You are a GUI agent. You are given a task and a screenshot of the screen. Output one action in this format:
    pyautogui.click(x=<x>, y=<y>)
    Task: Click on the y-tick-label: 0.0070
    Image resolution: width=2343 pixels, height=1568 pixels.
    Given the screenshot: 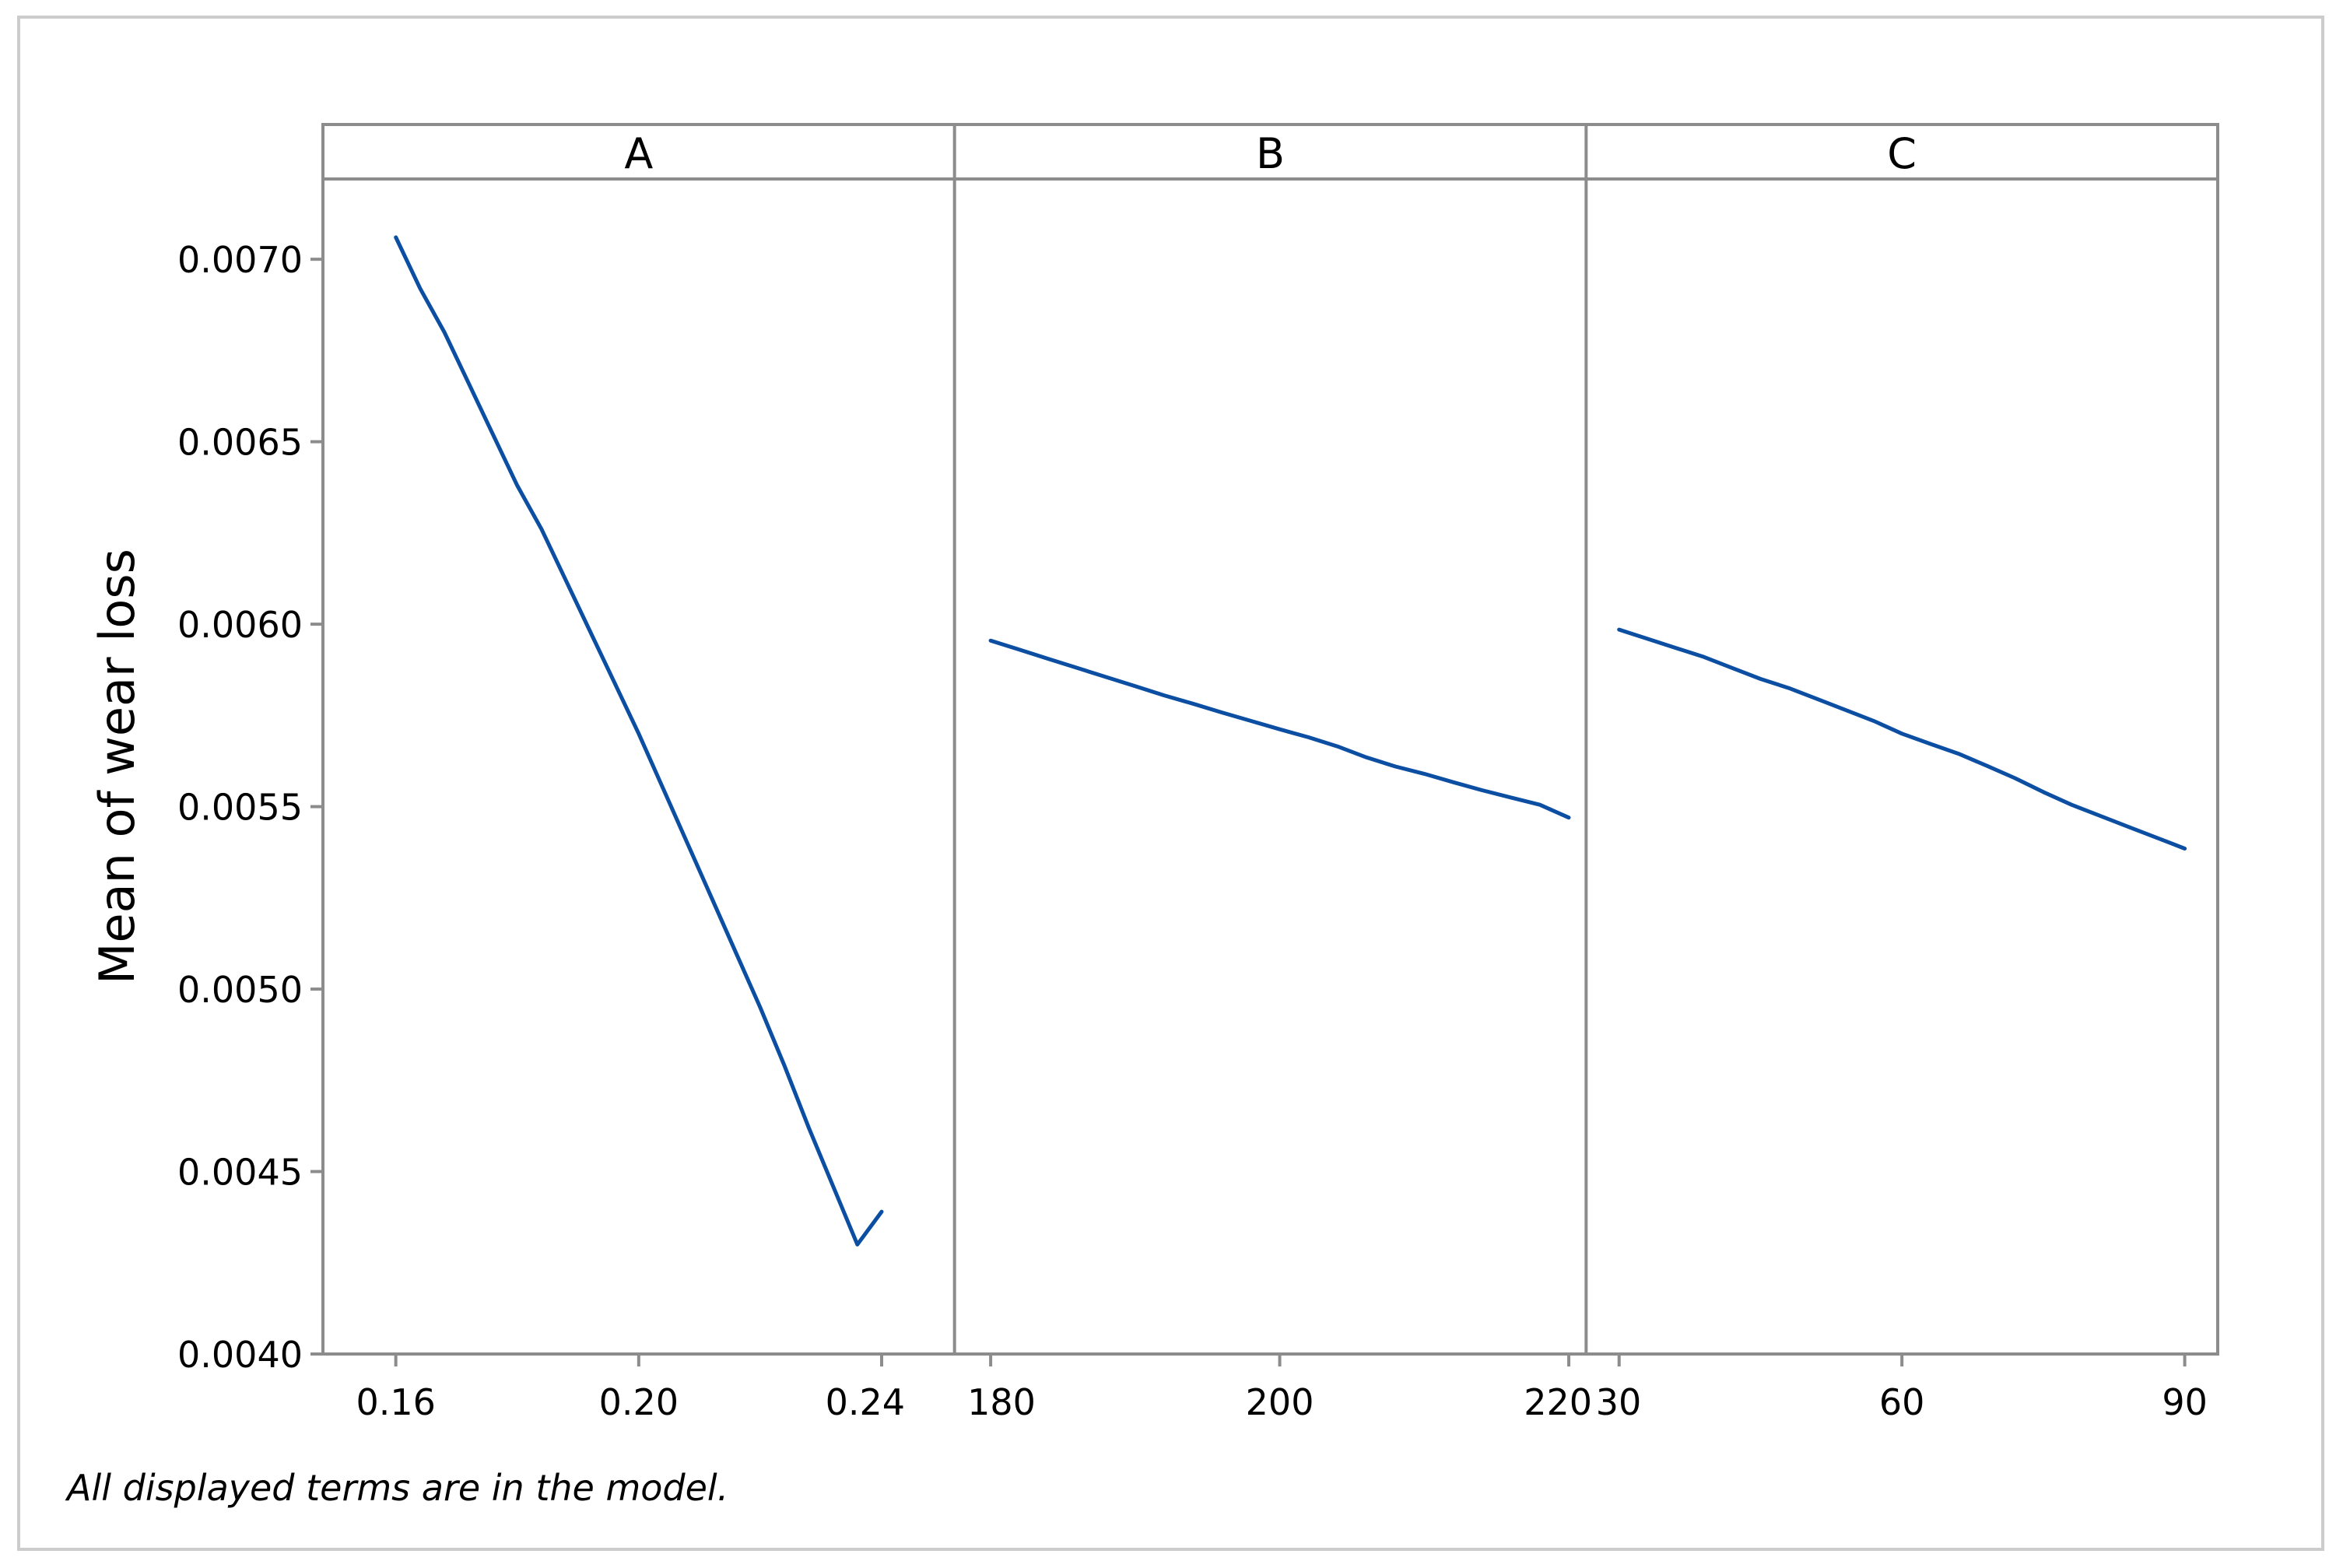 What is the action you would take?
    pyautogui.click(x=240, y=260)
    